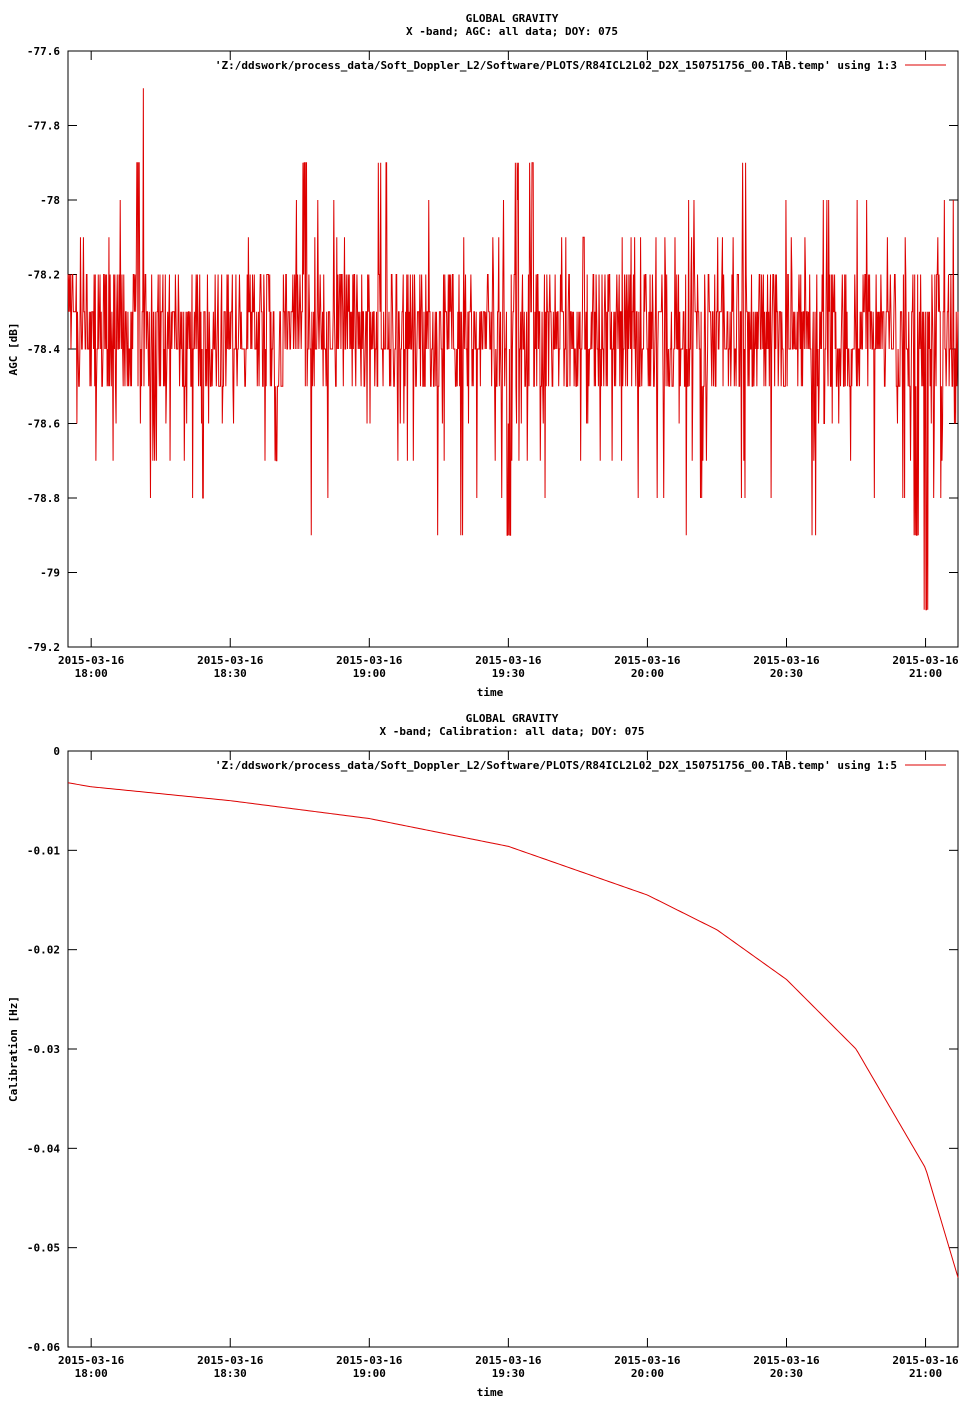  I want to click on y-tick-label: -0.04, so click(43, 1148).